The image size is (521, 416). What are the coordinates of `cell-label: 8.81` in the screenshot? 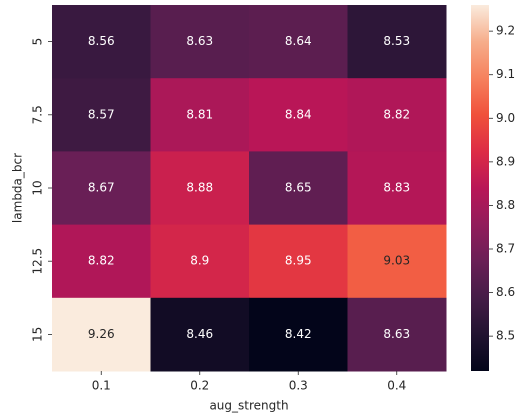 It's located at (199, 114).